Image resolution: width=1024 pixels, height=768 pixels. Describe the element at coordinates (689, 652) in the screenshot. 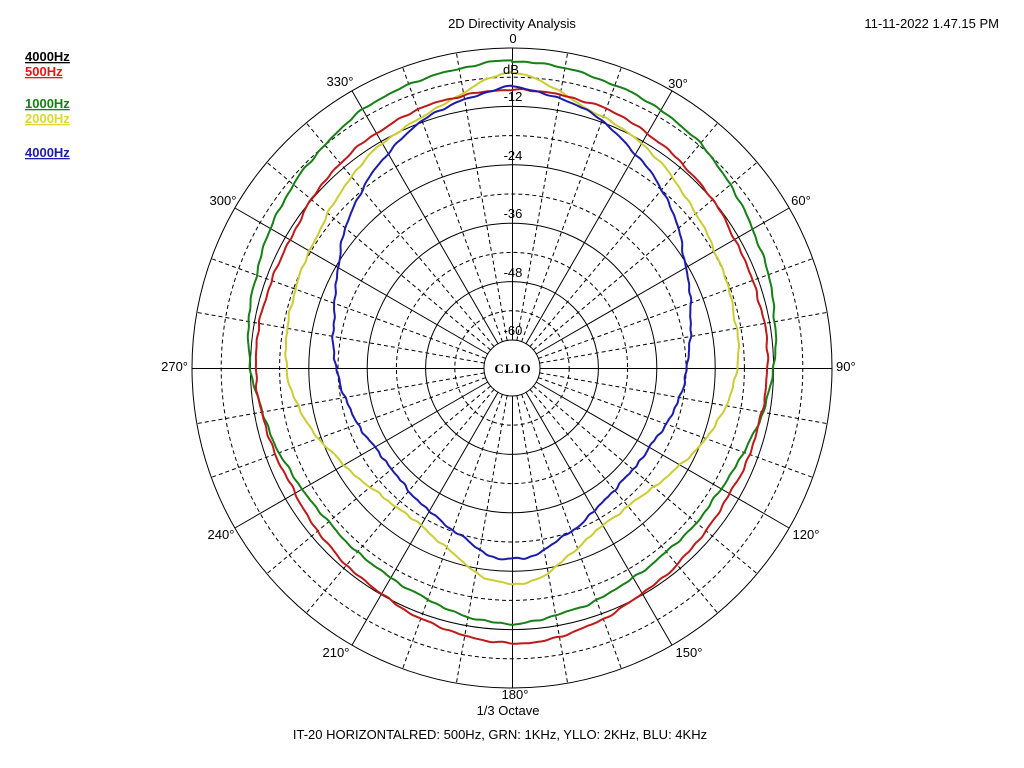

I see `svg-text: 150°` at that location.